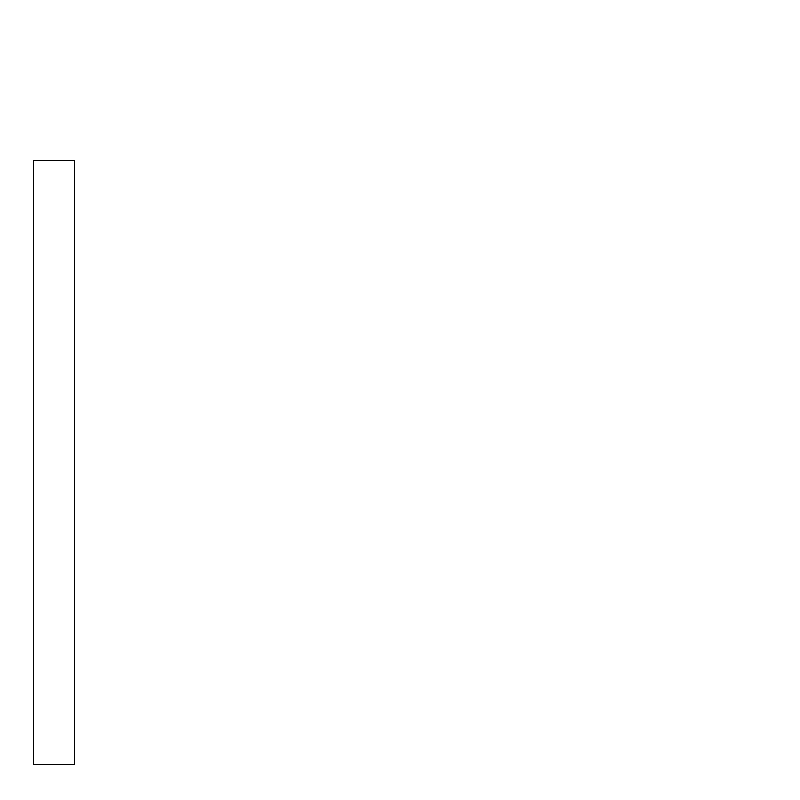 The image size is (800, 800). I want to click on colorbar-gradient, so click(54, 462).